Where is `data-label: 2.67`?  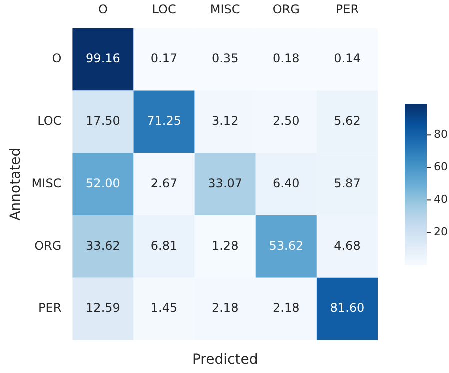
data-label: 2.67 is located at coordinates (164, 183).